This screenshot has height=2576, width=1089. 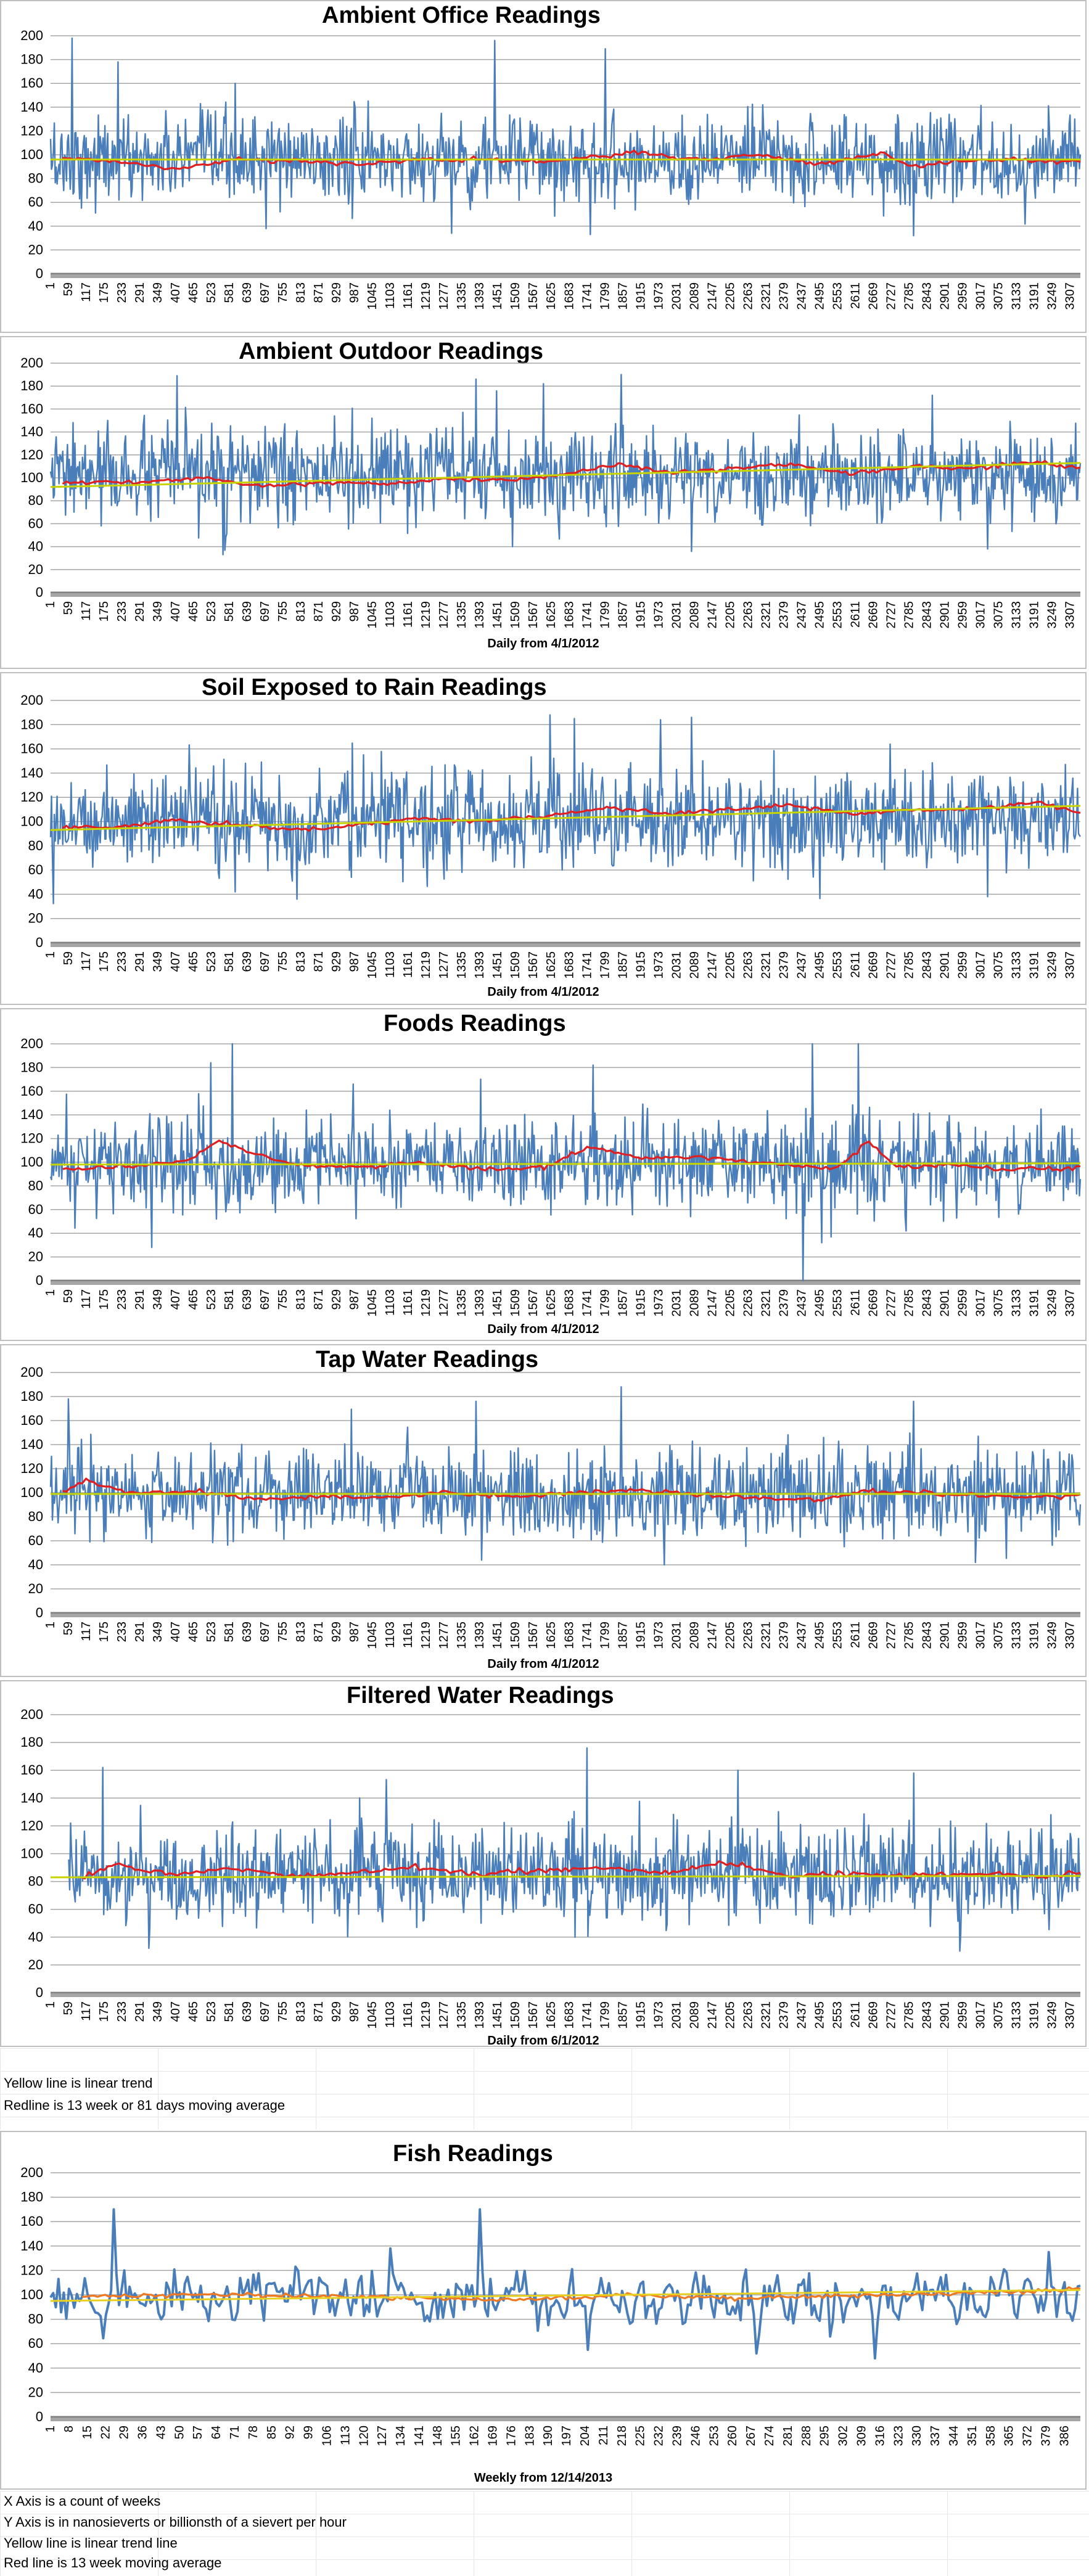 I want to click on x-tick-label: 1509, so click(x=515, y=296).